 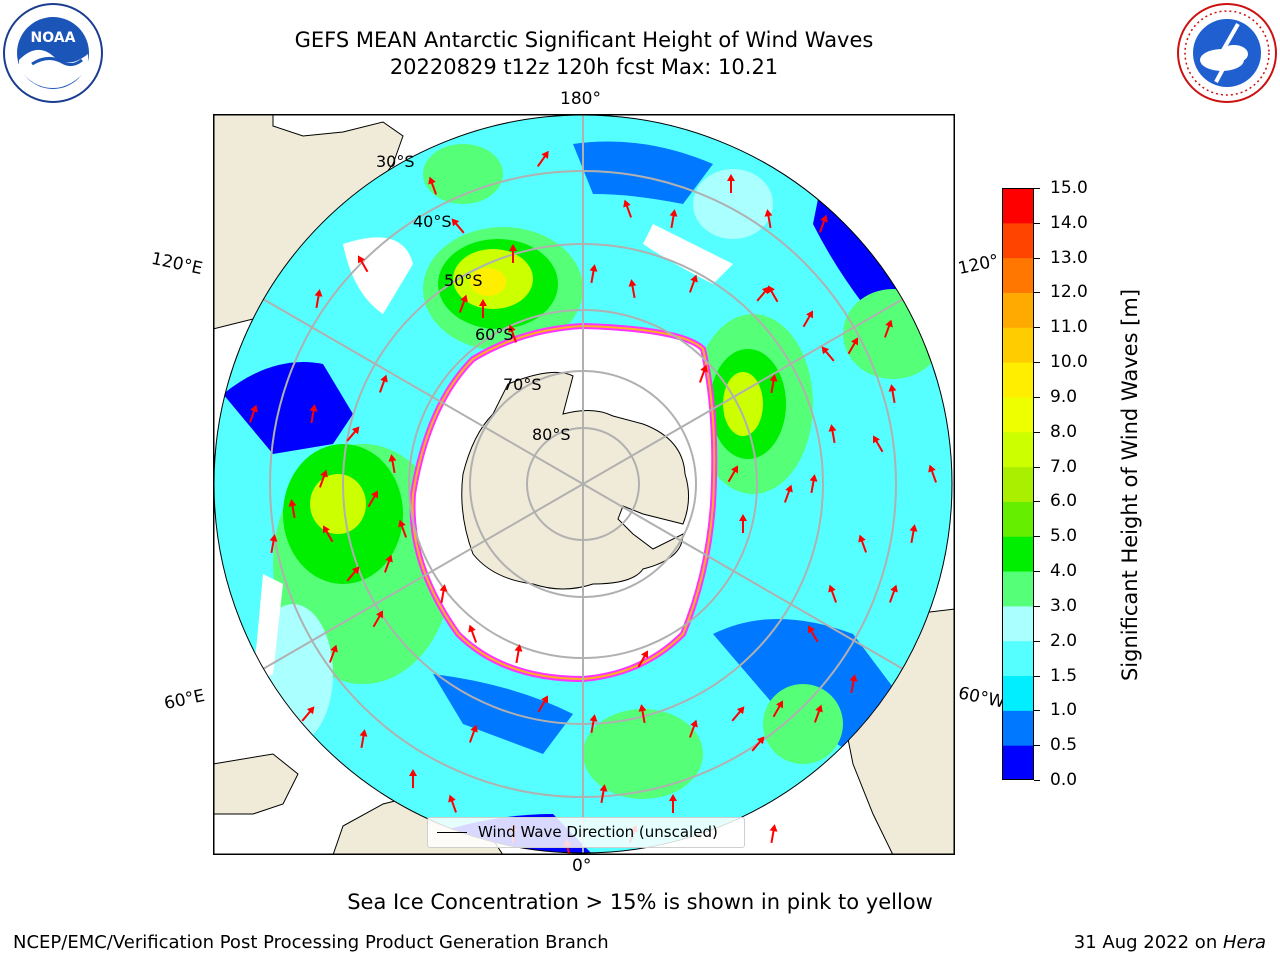 I want to click on colorbar-tick-label: 9.0, so click(x=1064, y=396).